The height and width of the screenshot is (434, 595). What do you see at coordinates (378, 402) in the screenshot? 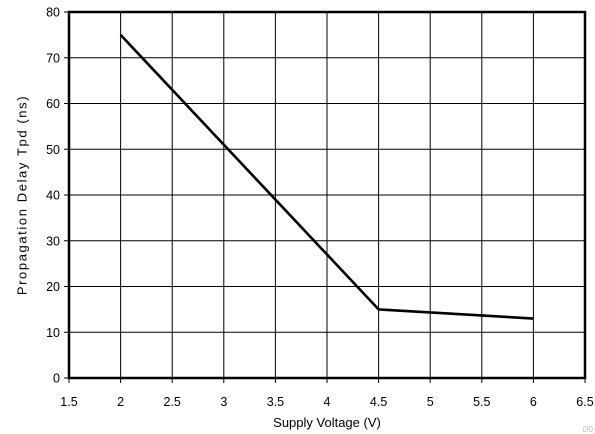
I see `x-tick-label: 4.5` at bounding box center [378, 402].